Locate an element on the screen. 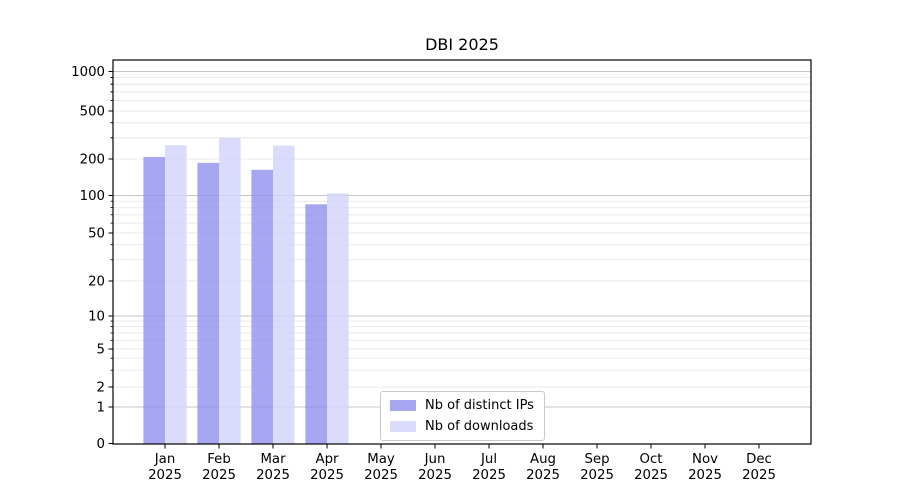 This screenshot has height=500, width=900. y-tick-label: 1000 is located at coordinates (88, 72).